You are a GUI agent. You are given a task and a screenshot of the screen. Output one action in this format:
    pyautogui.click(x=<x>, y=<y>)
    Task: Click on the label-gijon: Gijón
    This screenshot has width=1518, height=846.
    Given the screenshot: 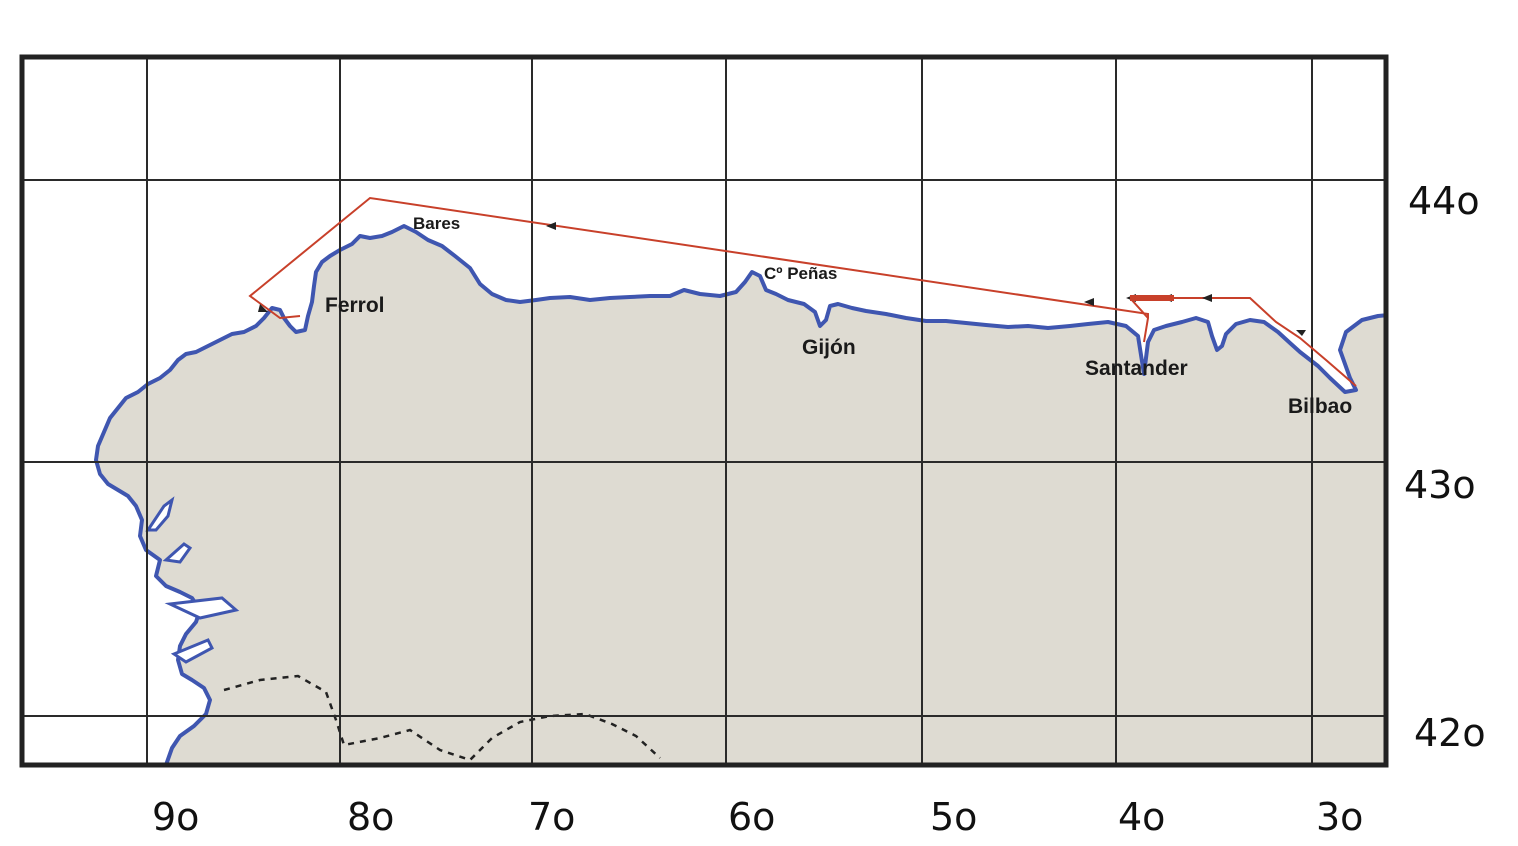 What is the action you would take?
    pyautogui.click(x=829, y=347)
    